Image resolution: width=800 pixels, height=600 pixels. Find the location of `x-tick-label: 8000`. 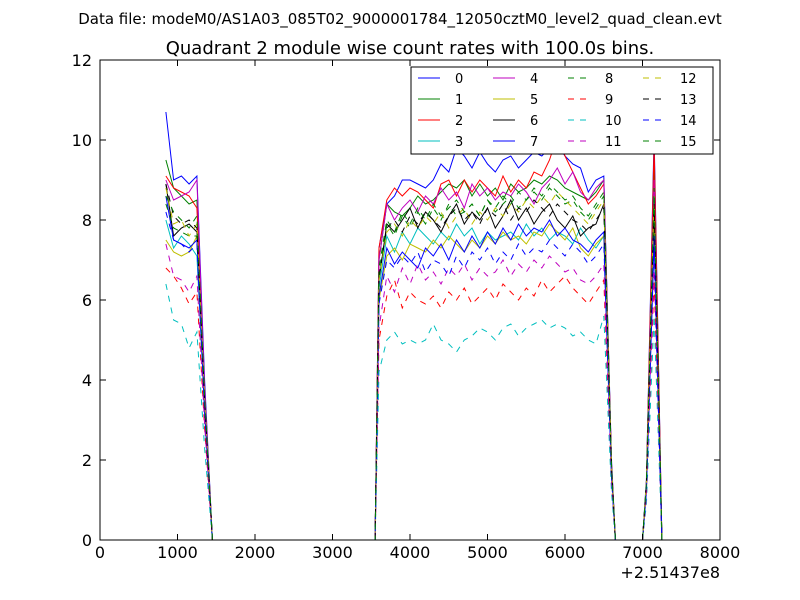

x-tick-label: 8000 is located at coordinates (720, 552).